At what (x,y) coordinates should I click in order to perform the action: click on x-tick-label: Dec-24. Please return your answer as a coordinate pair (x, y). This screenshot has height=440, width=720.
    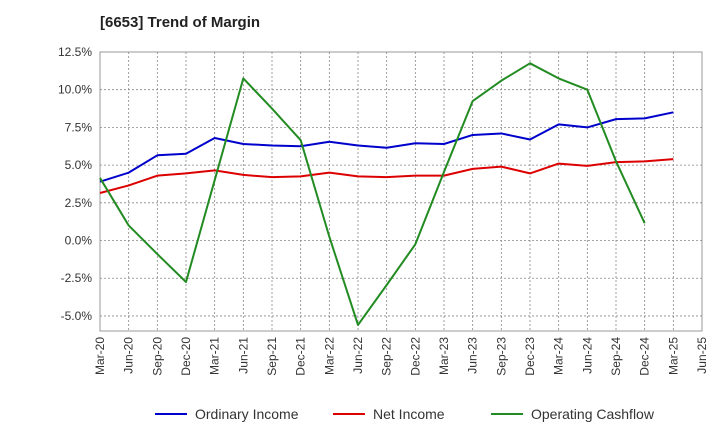
    Looking at the image, I should click on (645, 356).